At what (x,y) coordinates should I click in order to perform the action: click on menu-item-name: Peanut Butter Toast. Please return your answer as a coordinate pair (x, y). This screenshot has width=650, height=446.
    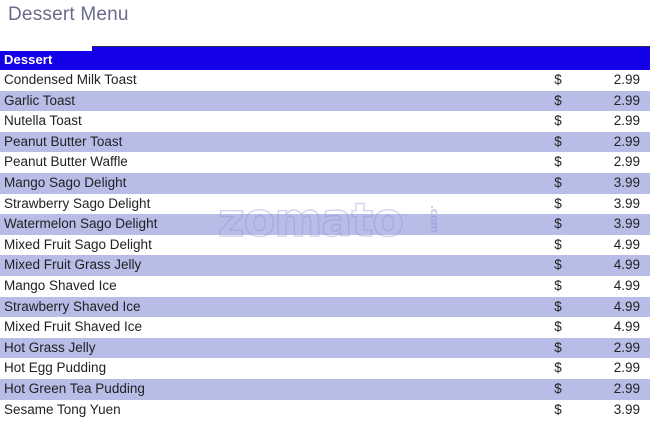
    Looking at the image, I should click on (63, 141).